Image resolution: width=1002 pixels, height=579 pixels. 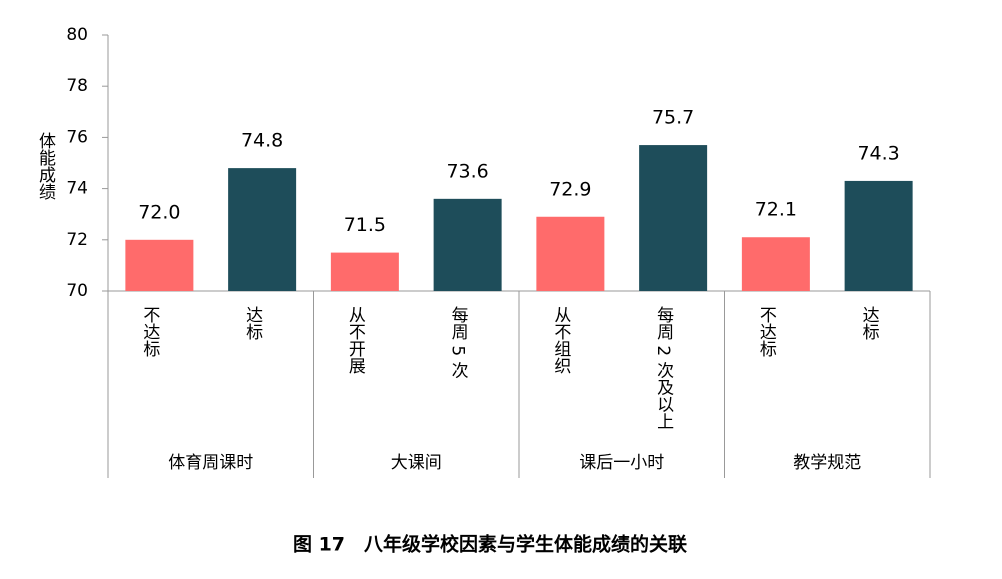 What do you see at coordinates (365, 225) in the screenshot?
I see `value-label: 71.5` at bounding box center [365, 225].